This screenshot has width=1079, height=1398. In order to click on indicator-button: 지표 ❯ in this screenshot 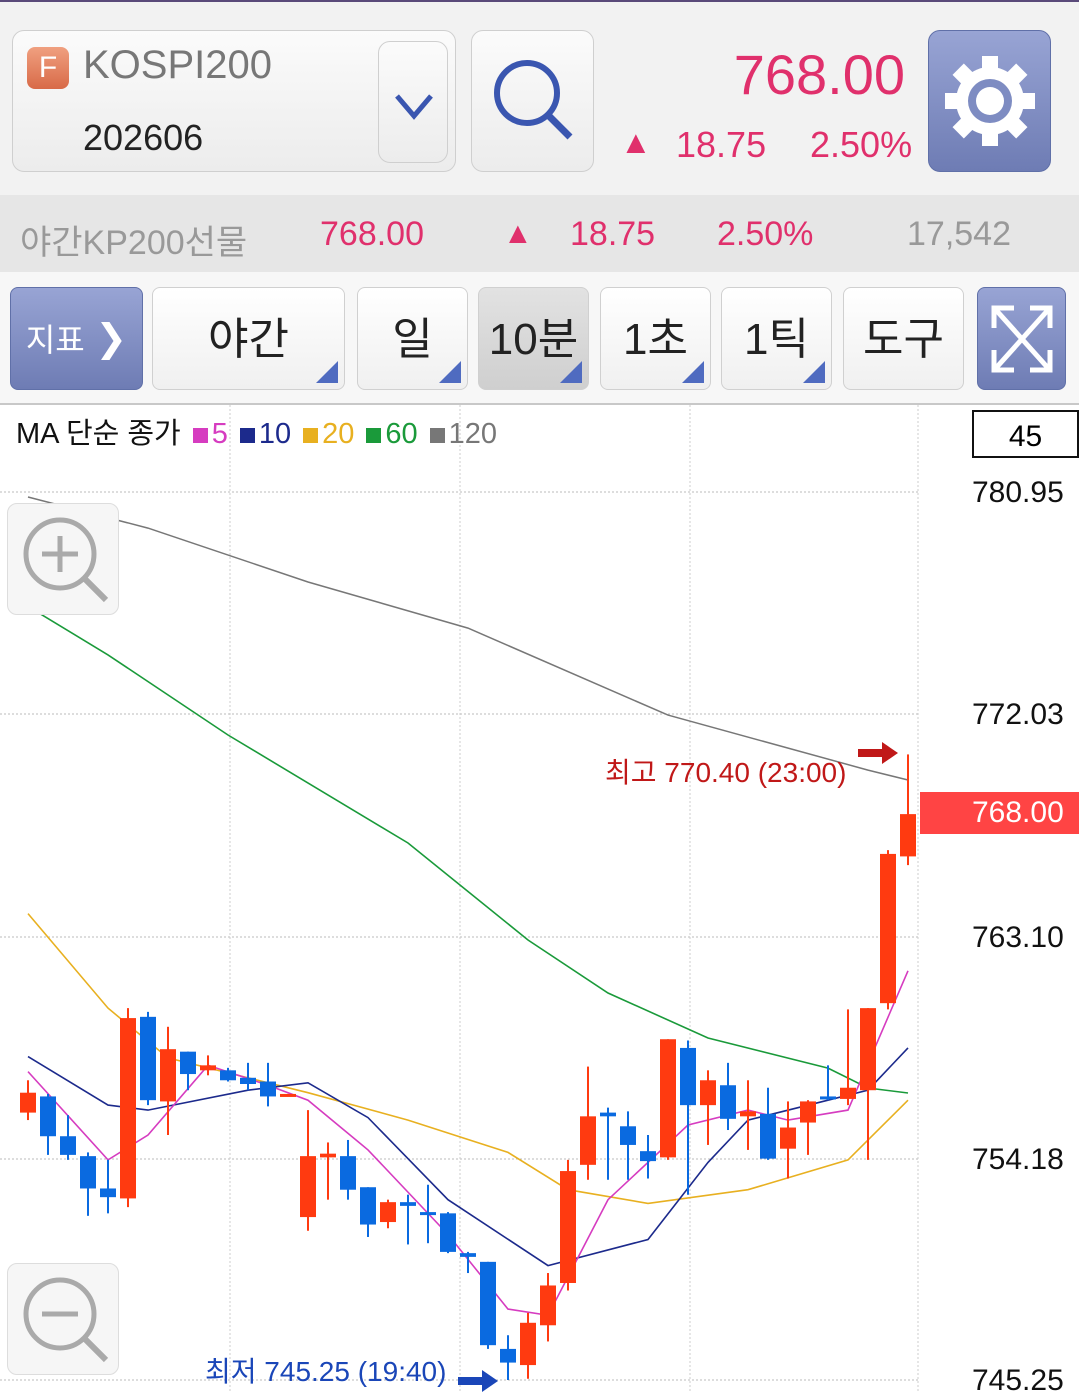, I will do `click(76, 338)`.